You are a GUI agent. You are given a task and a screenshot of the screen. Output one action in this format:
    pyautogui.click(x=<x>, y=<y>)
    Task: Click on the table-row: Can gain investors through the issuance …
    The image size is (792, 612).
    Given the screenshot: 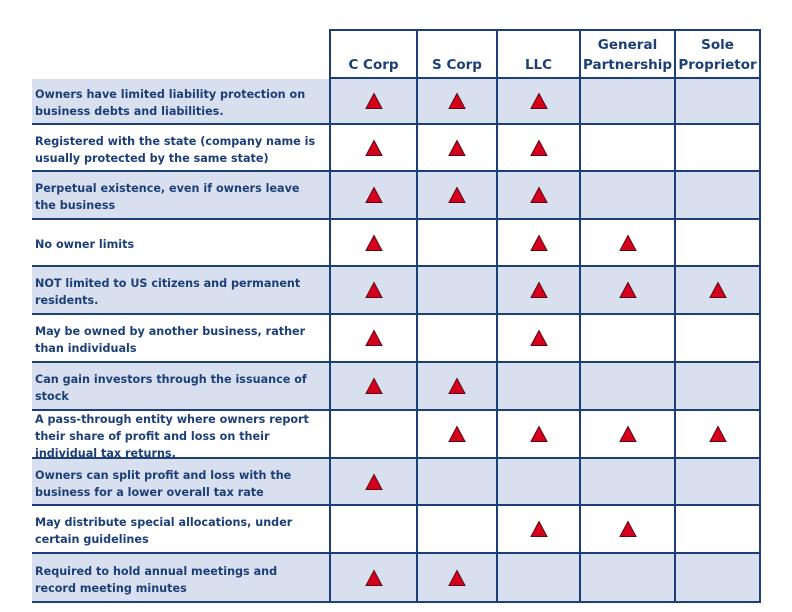 What is the action you would take?
    pyautogui.click(x=396, y=387)
    